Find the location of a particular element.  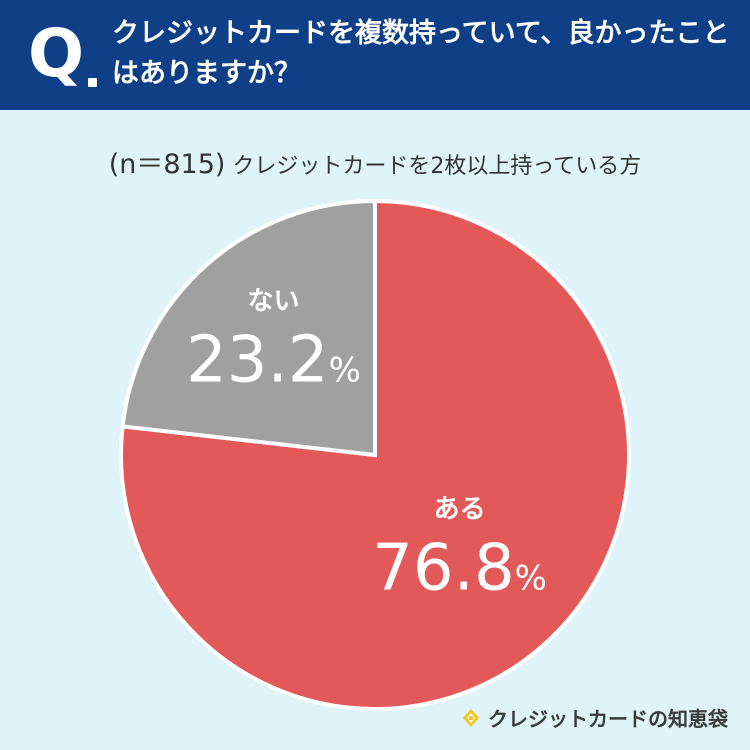

question-header: Q クレジットカードを複数持っていて、良かったことはありますか？ is located at coordinates (375, 55).